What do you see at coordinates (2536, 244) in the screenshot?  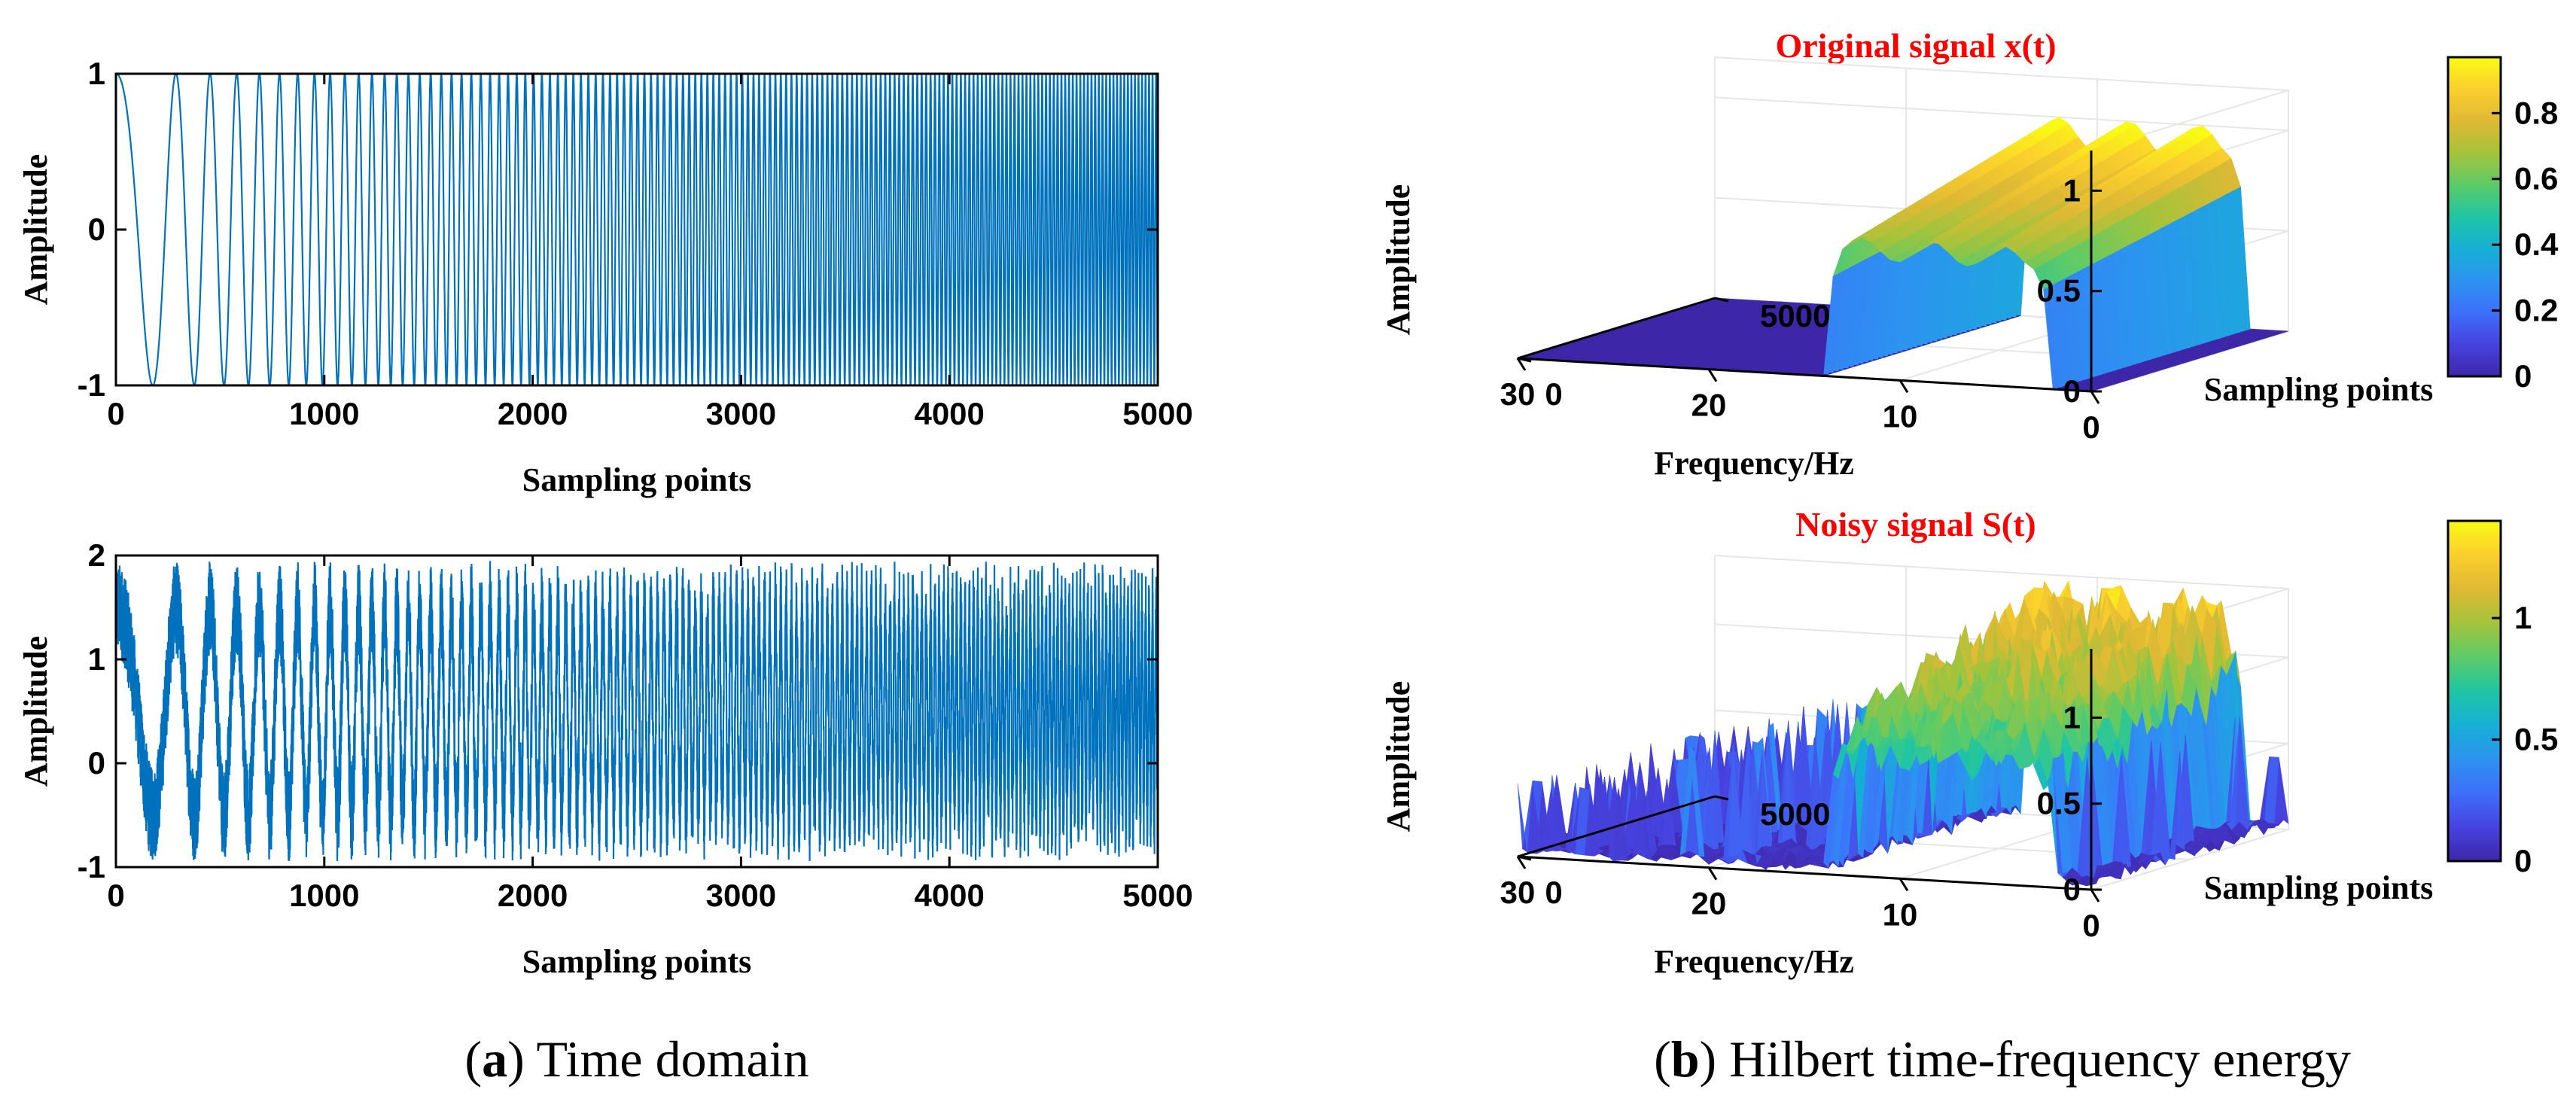 I see `colorbar-tick-label: 0.4` at bounding box center [2536, 244].